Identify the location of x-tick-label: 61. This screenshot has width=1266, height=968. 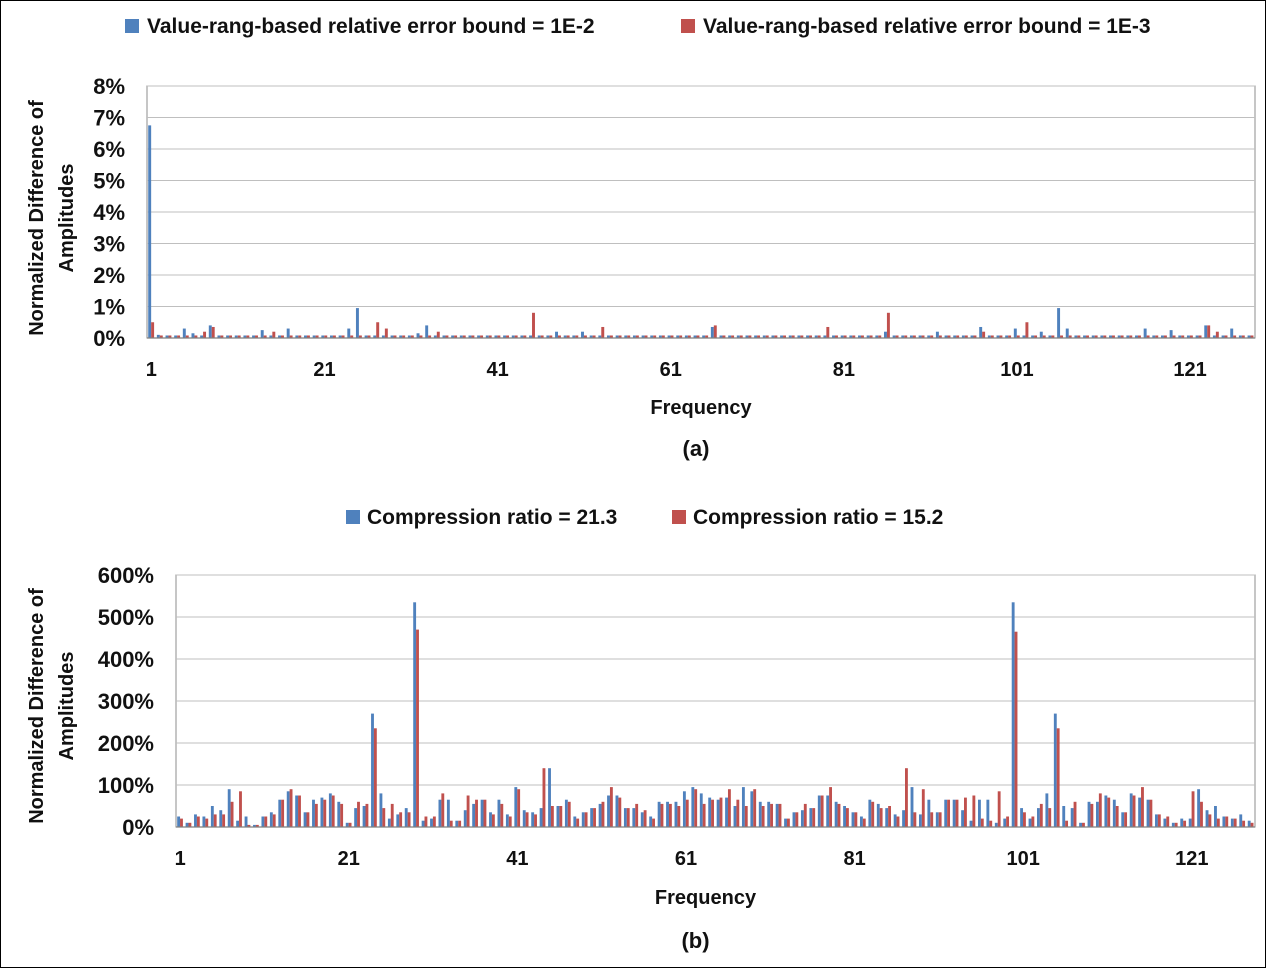
(671, 370).